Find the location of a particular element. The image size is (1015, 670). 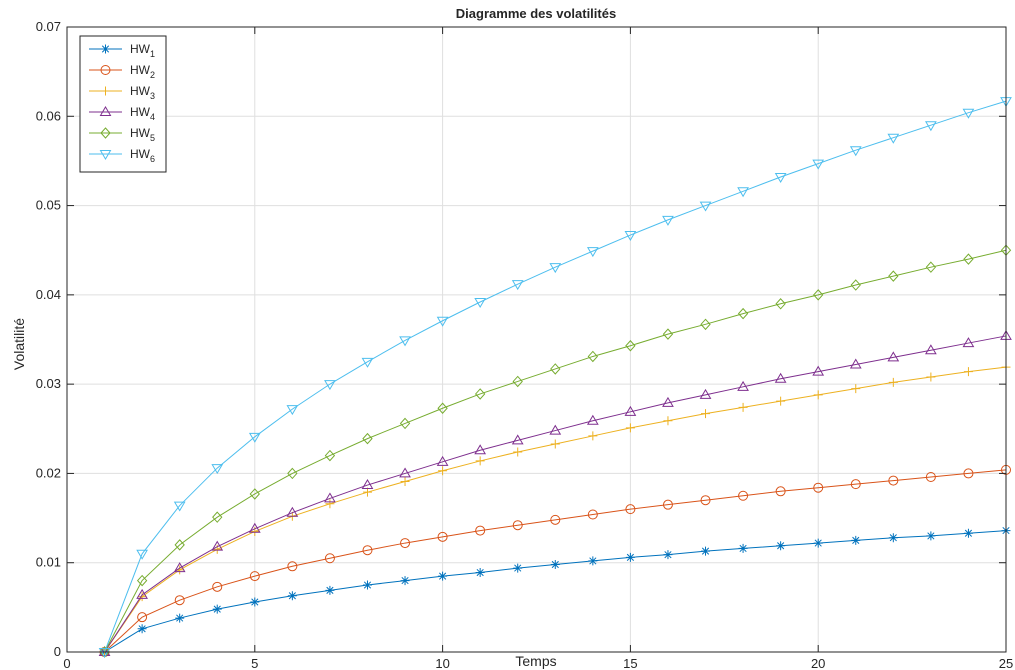

x-tick-label: 25 is located at coordinates (1006, 663).